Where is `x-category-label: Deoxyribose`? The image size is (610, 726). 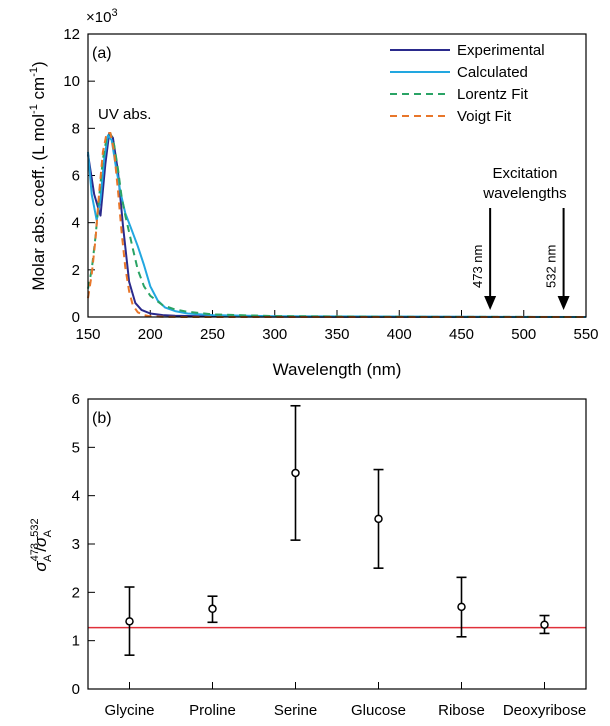
x-category-label: Deoxyribose is located at coordinates (544, 710).